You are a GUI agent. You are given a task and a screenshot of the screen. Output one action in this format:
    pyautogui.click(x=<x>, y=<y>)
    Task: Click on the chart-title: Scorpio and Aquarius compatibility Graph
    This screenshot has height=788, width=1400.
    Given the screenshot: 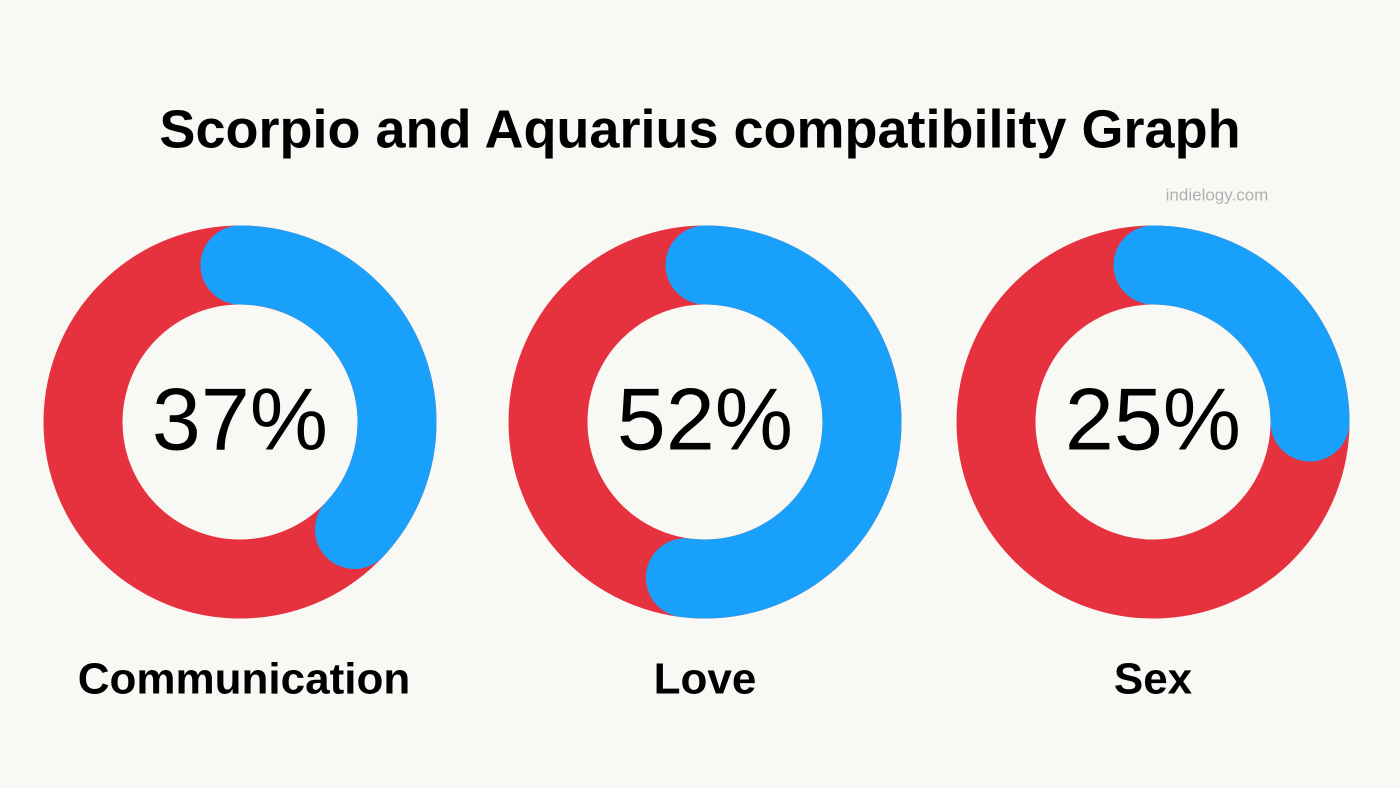 What is the action you would take?
    pyautogui.click(x=699, y=129)
    